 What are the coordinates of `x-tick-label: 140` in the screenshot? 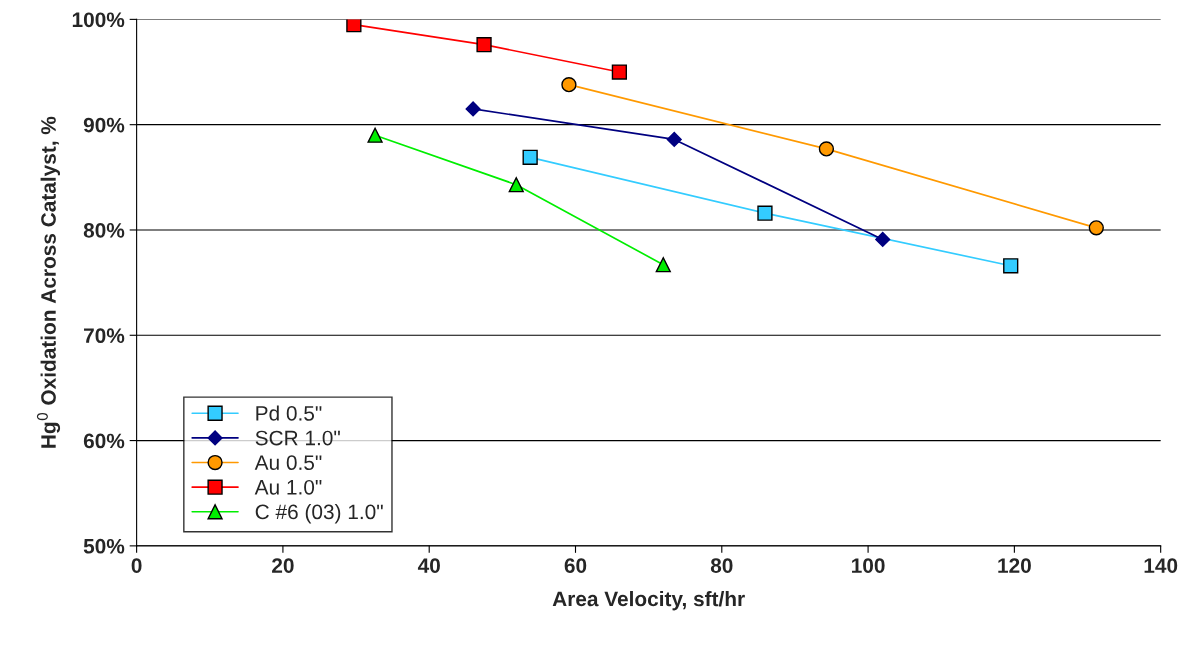 It's located at (1161, 565).